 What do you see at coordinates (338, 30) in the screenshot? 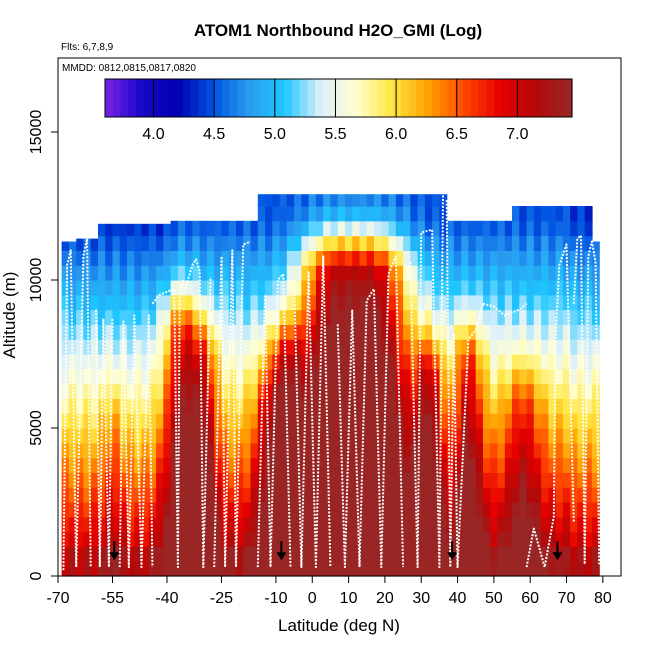
I see `chart-title: ATOM1 Northbound H2O_GMI (Log)` at bounding box center [338, 30].